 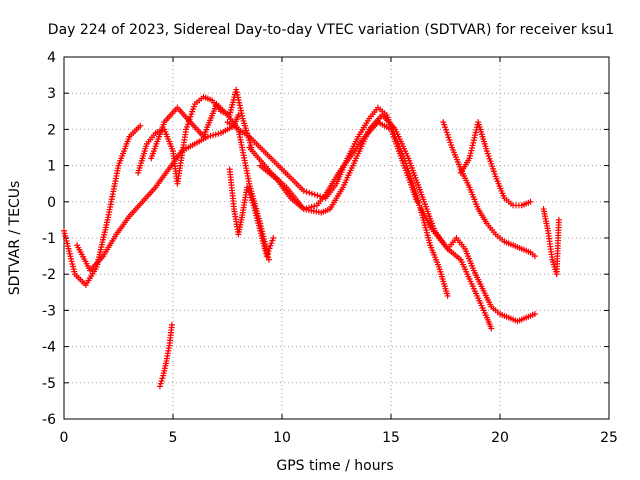 What do you see at coordinates (51, 58) in the screenshot?
I see `y-tick-label: 4` at bounding box center [51, 58].